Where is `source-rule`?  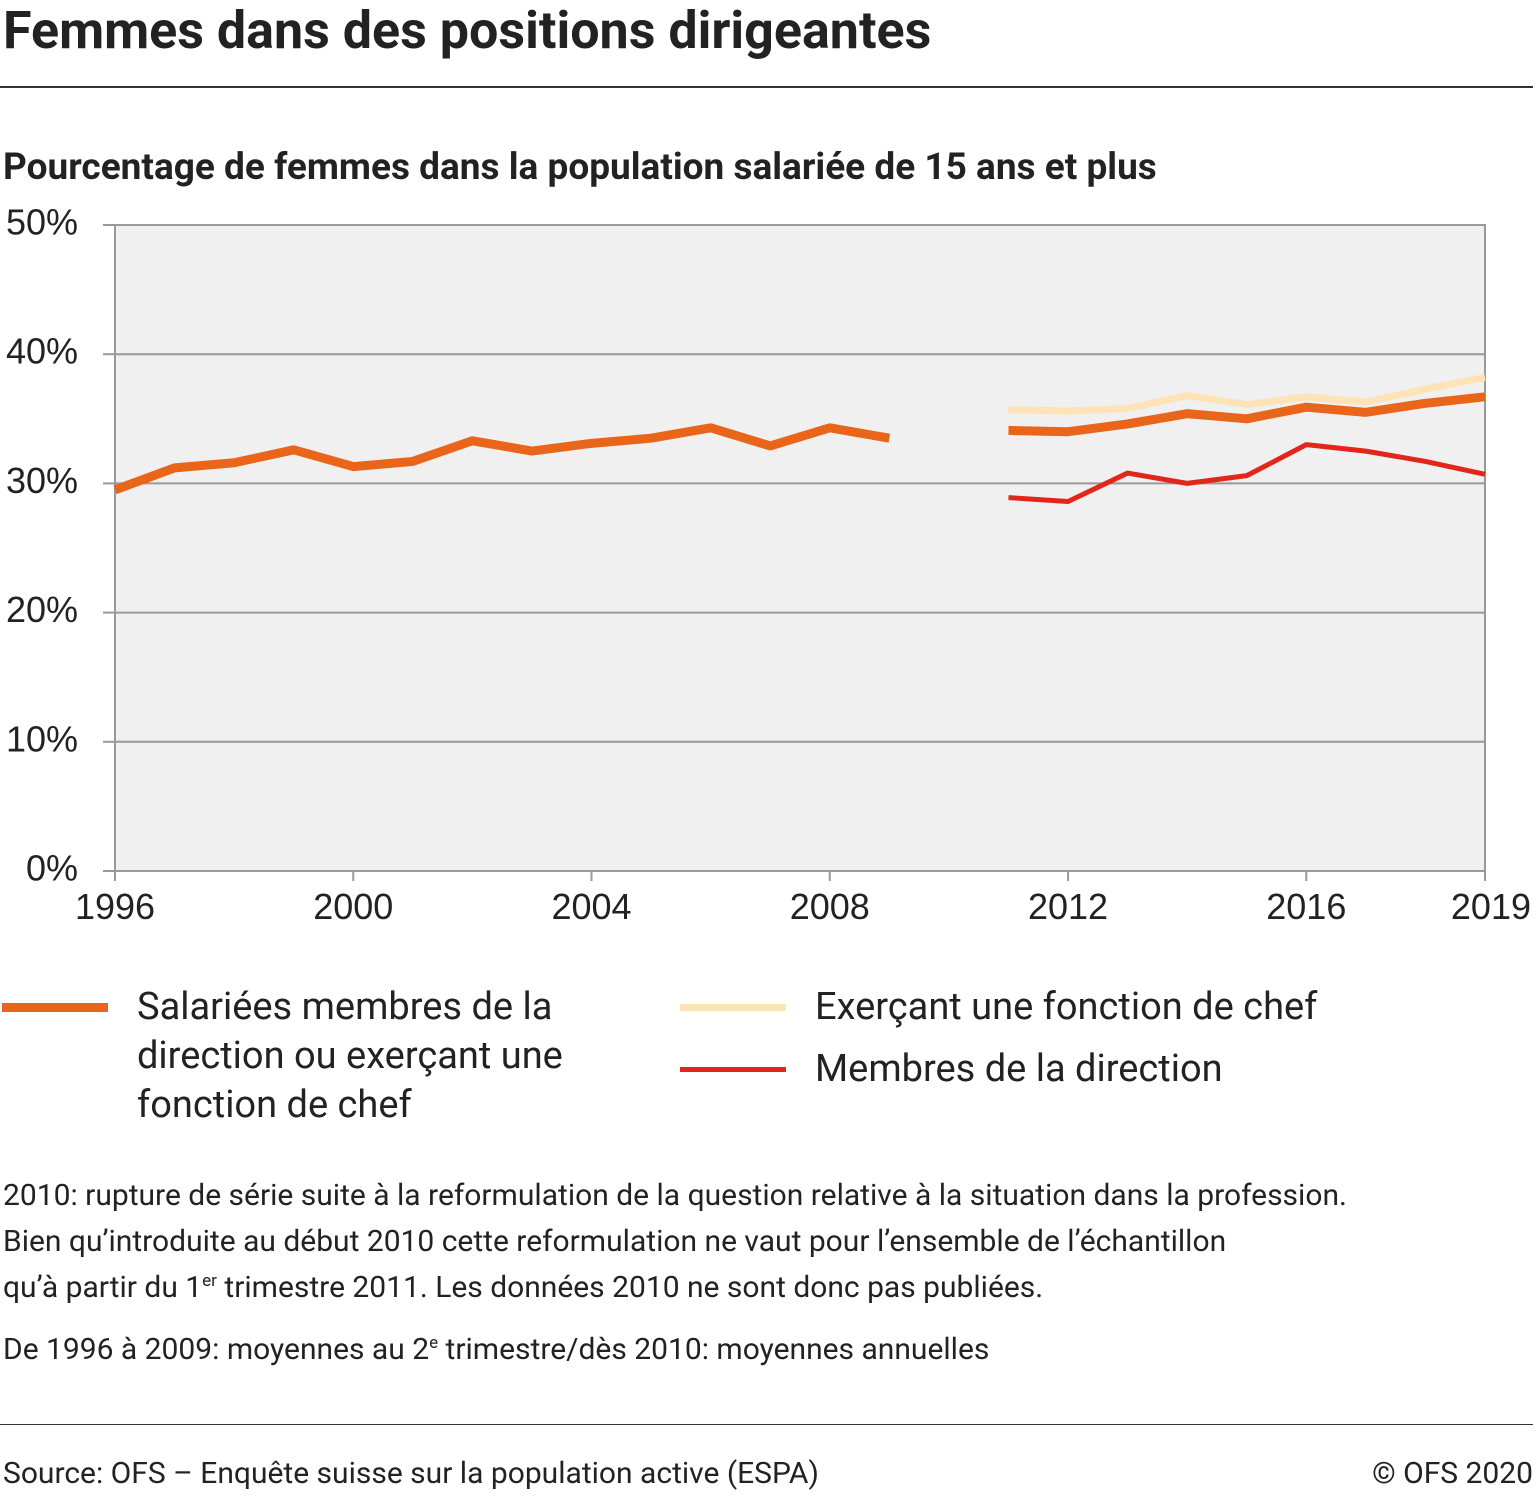
source-rule is located at coordinates (766, 1424).